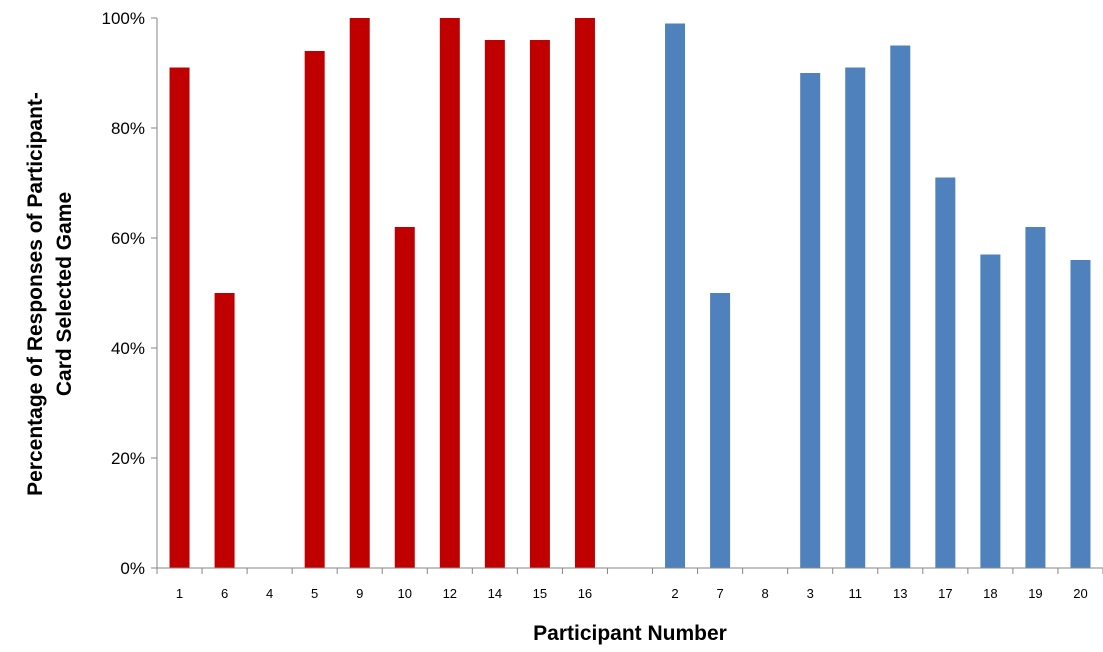 This screenshot has width=1103, height=652. Describe the element at coordinates (450, 593) in the screenshot. I see `x-tick-label: 12` at that location.